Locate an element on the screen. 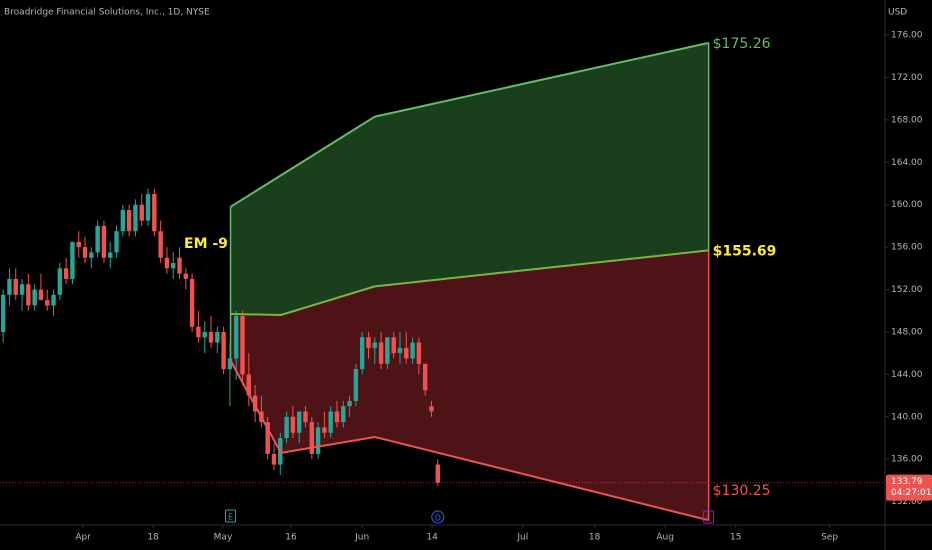 Image resolution: width=932 pixels, height=550 pixels. y-tick-label: 136.00 is located at coordinates (907, 460).